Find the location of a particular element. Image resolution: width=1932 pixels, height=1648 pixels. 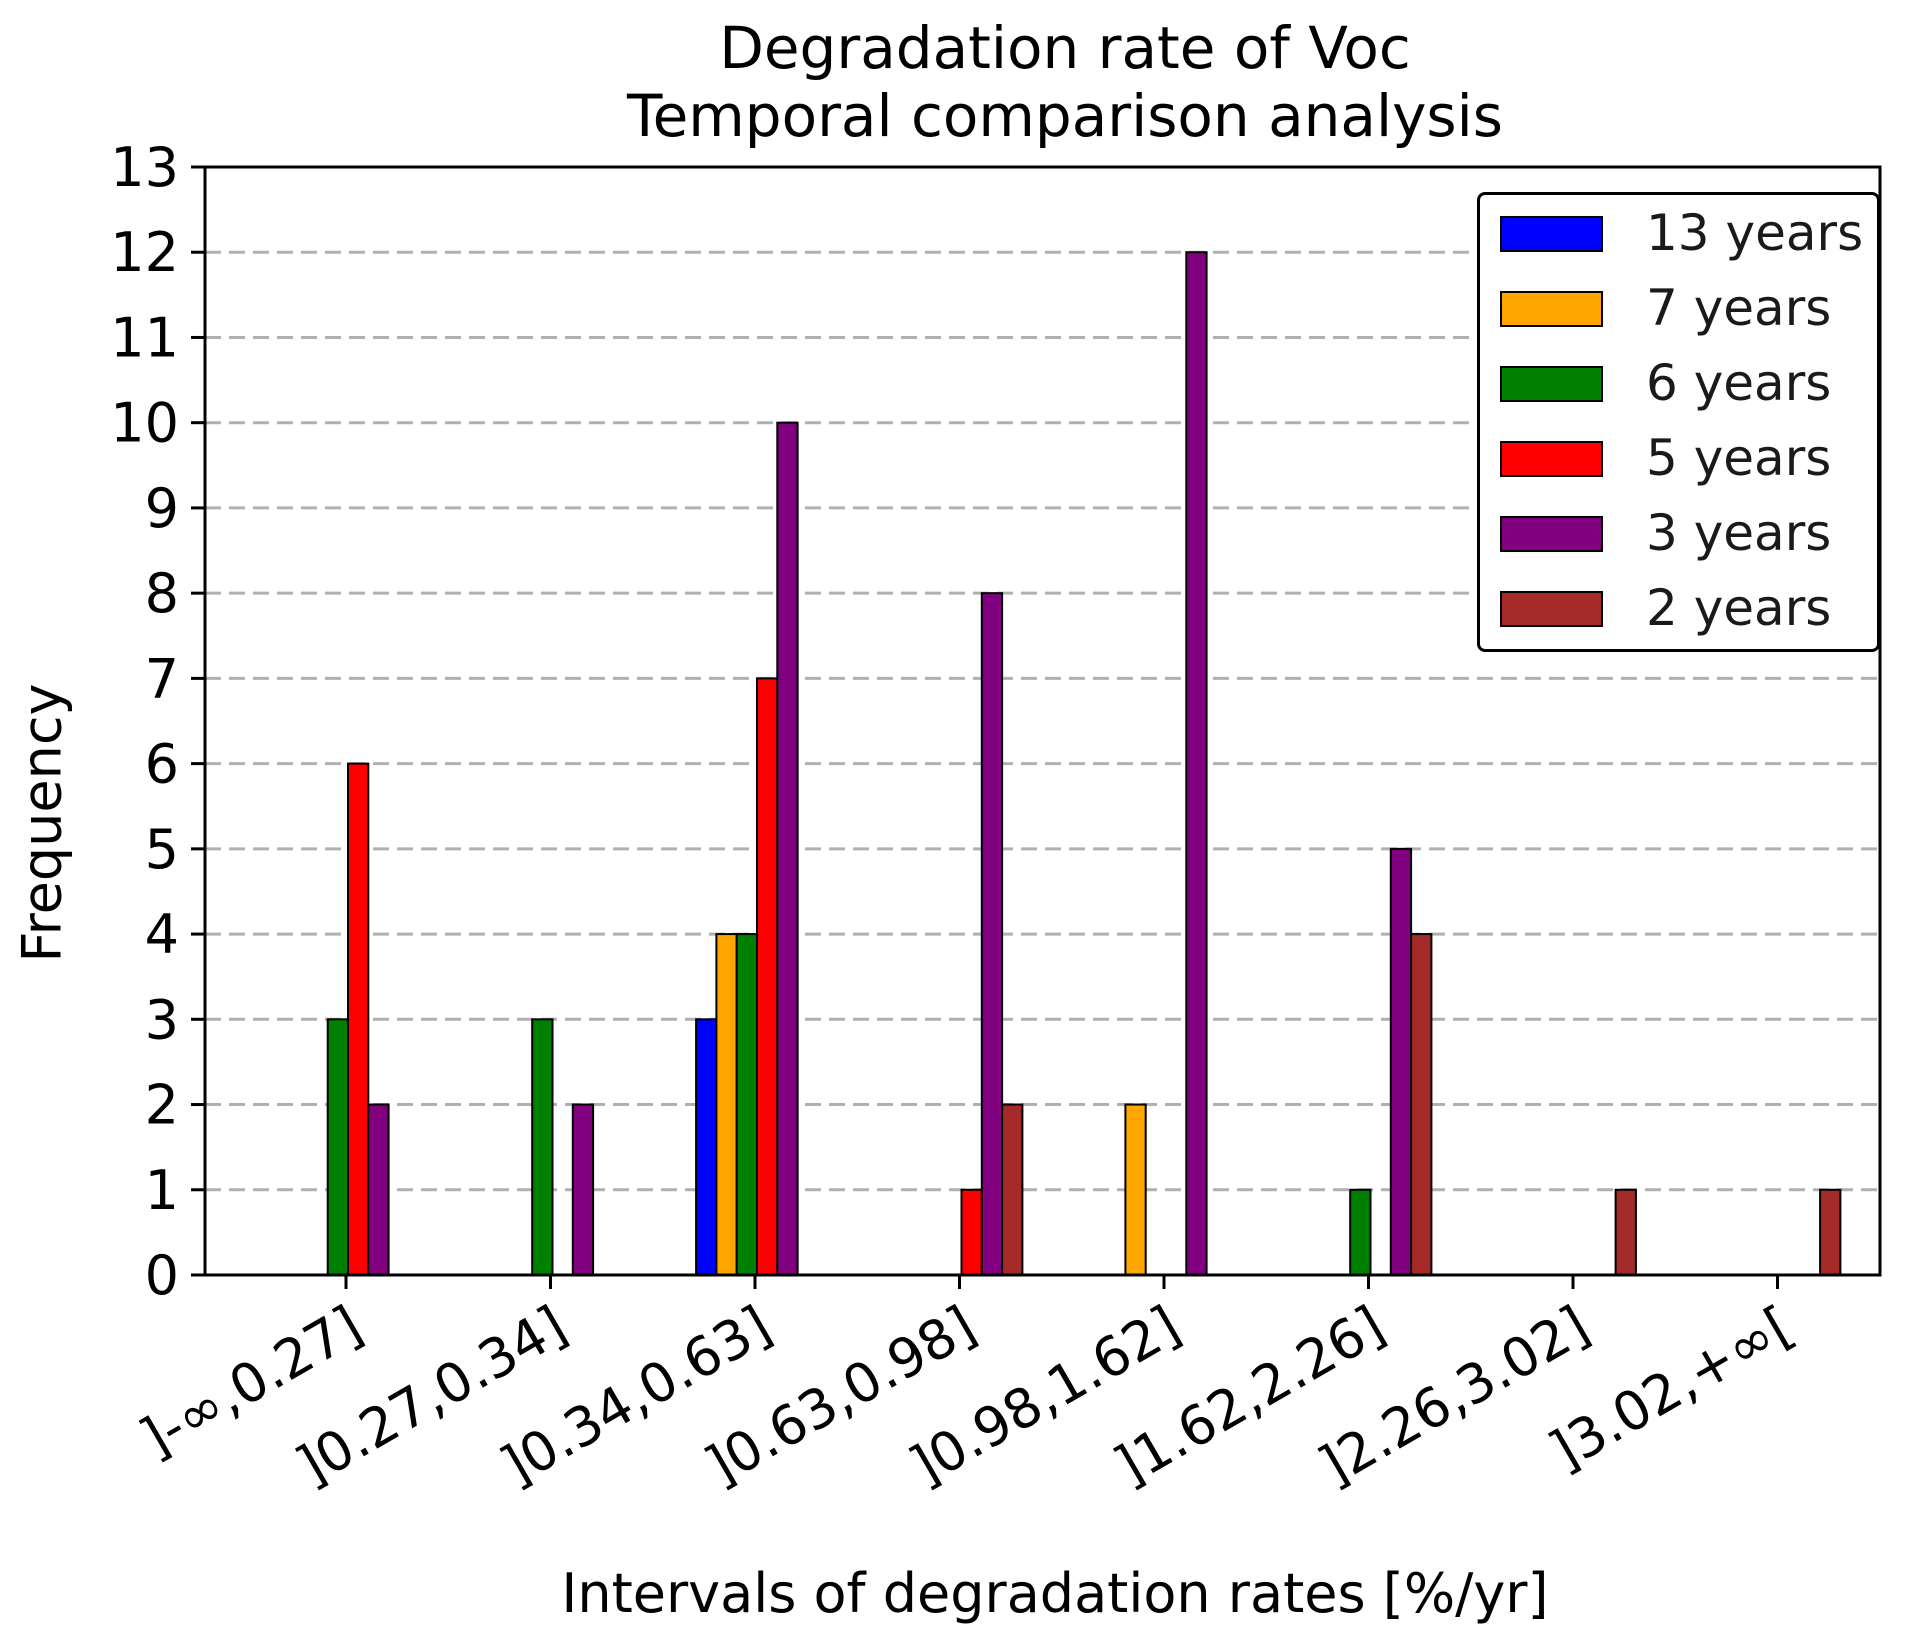

y-tick-label: 10 is located at coordinates (144, 423).